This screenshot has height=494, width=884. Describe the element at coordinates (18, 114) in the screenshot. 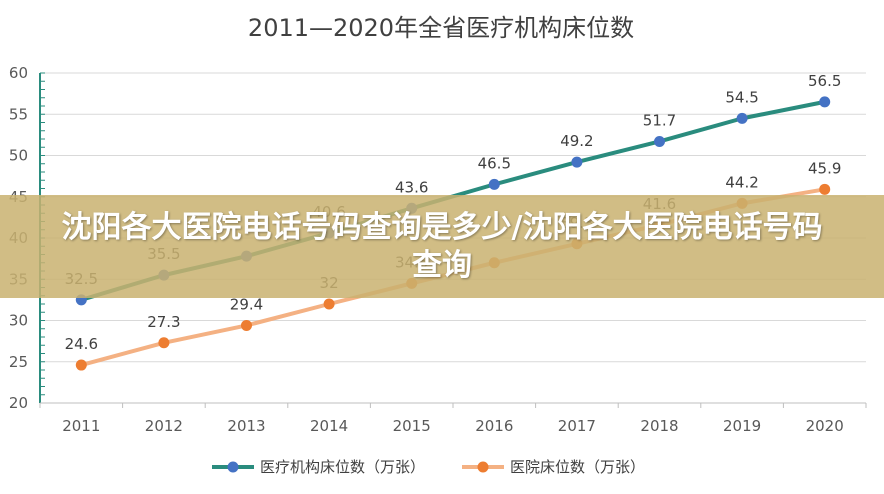

I see `y-tick-label: 55` at that location.